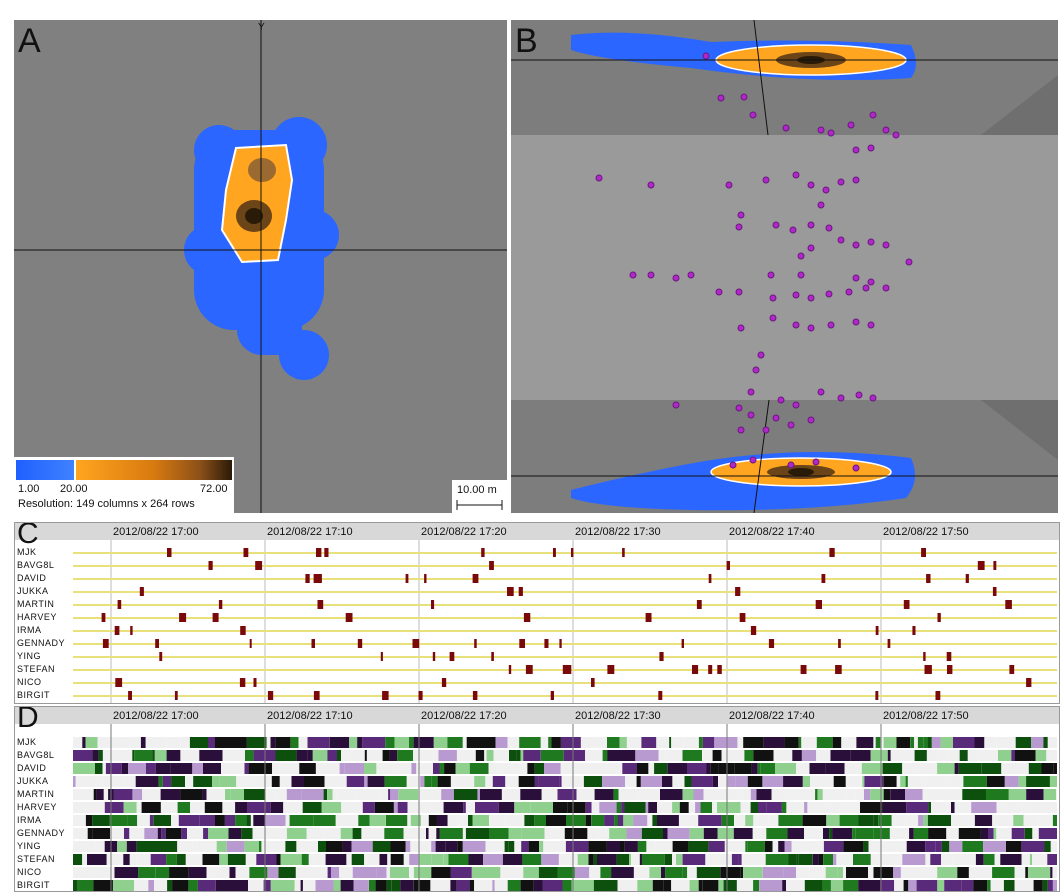  I want to click on tick-c-1700: 2012/08/22 17:00, so click(156, 532).